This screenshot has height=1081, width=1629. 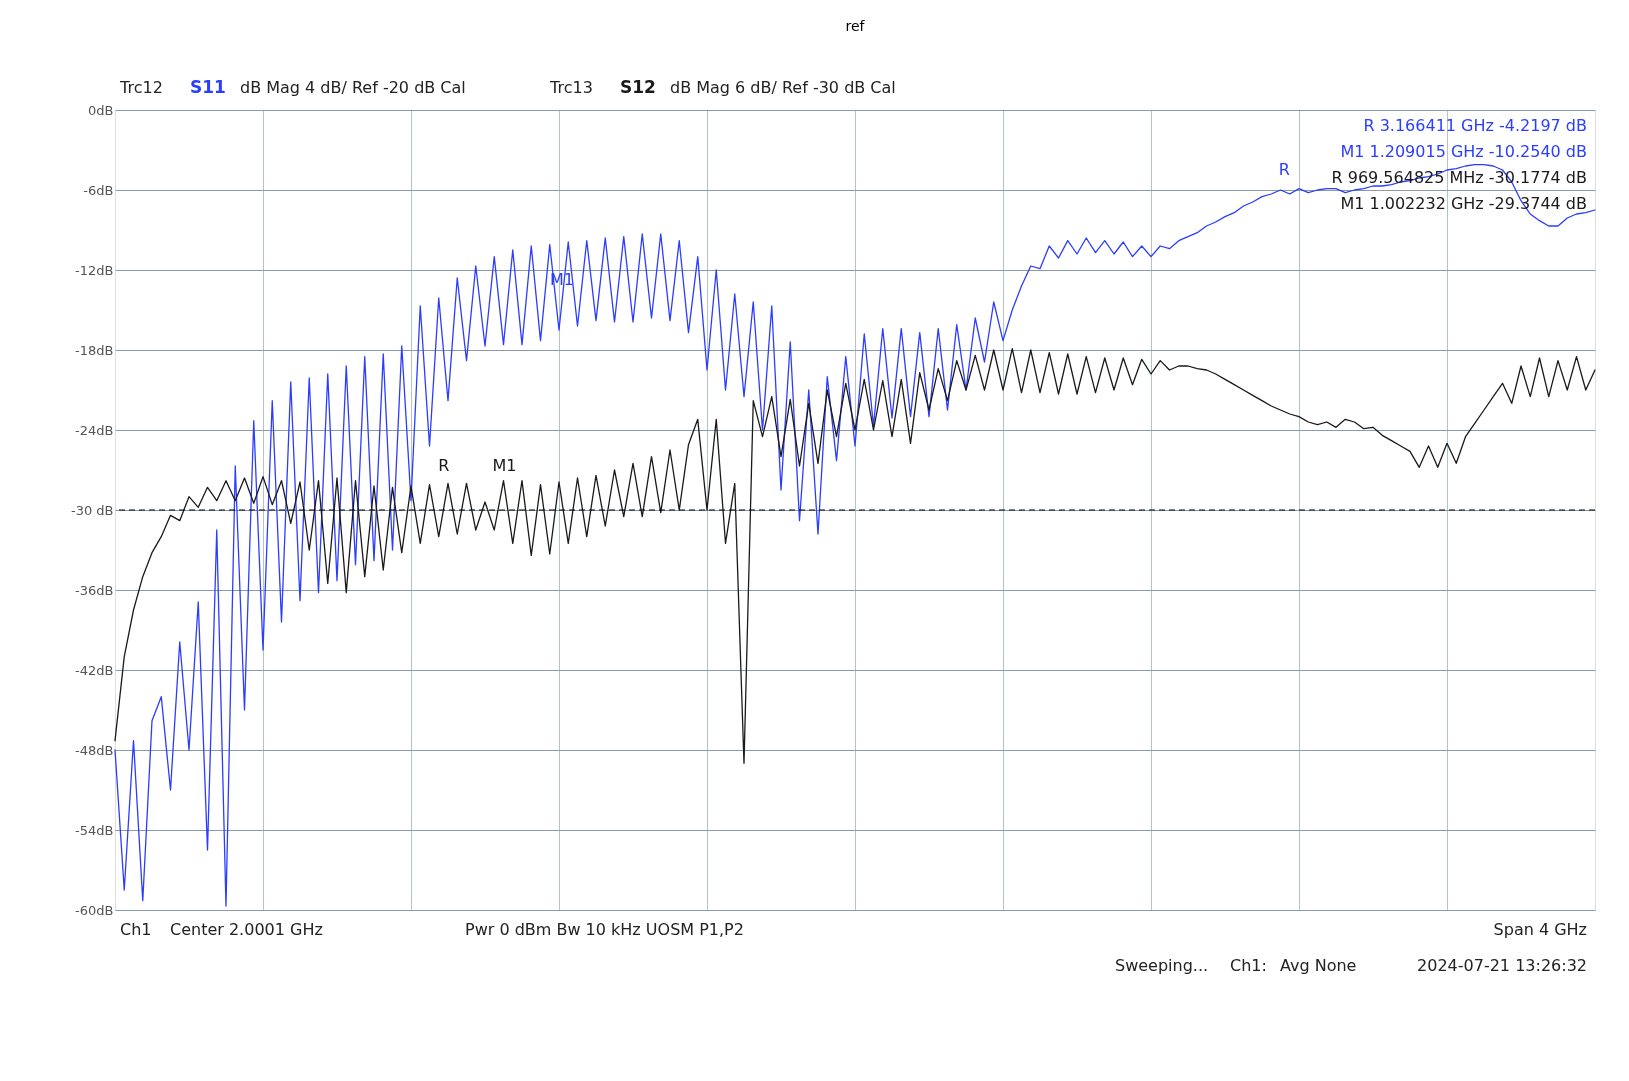 I want to click on y-tick-label: -54dB, so click(x=94, y=830).